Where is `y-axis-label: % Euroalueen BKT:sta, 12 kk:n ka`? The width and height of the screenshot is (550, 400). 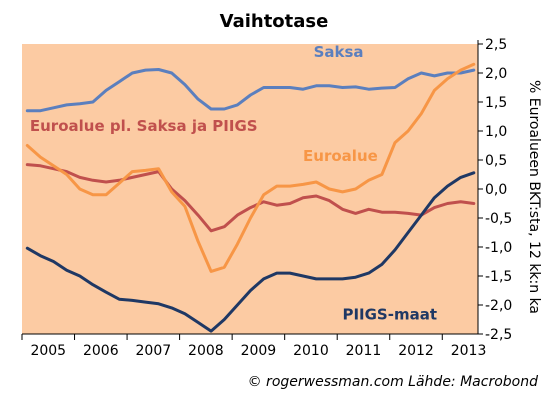 y-axis-label: % Euroalueen BKT:sta, 12 kk:n ka is located at coordinates (534, 197).